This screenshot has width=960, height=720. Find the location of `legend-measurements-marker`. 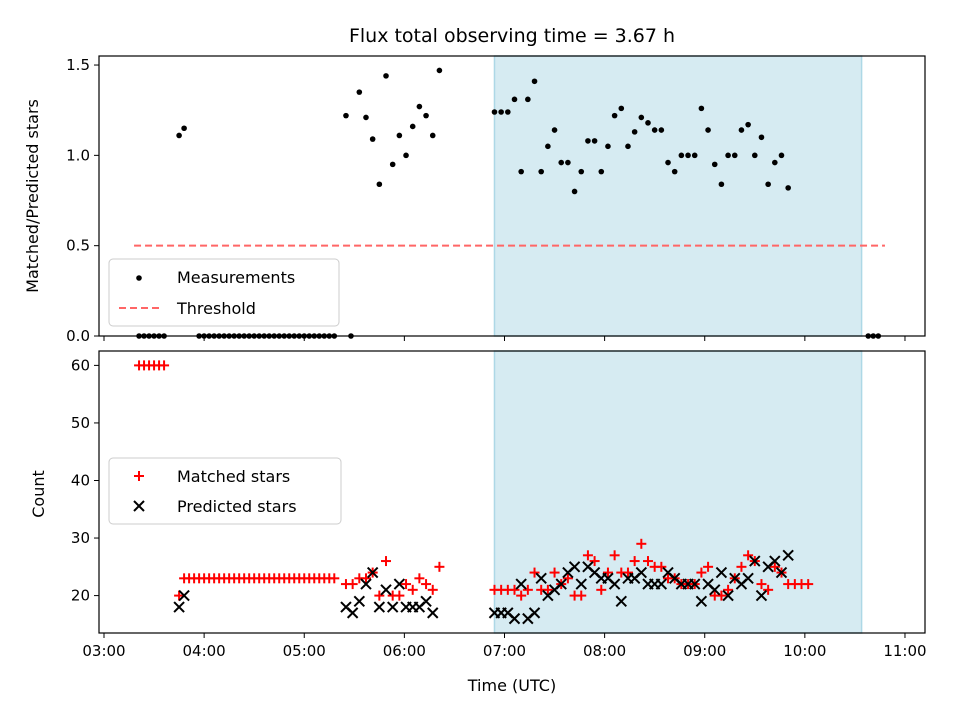

legend-measurements-marker is located at coordinates (139, 278).